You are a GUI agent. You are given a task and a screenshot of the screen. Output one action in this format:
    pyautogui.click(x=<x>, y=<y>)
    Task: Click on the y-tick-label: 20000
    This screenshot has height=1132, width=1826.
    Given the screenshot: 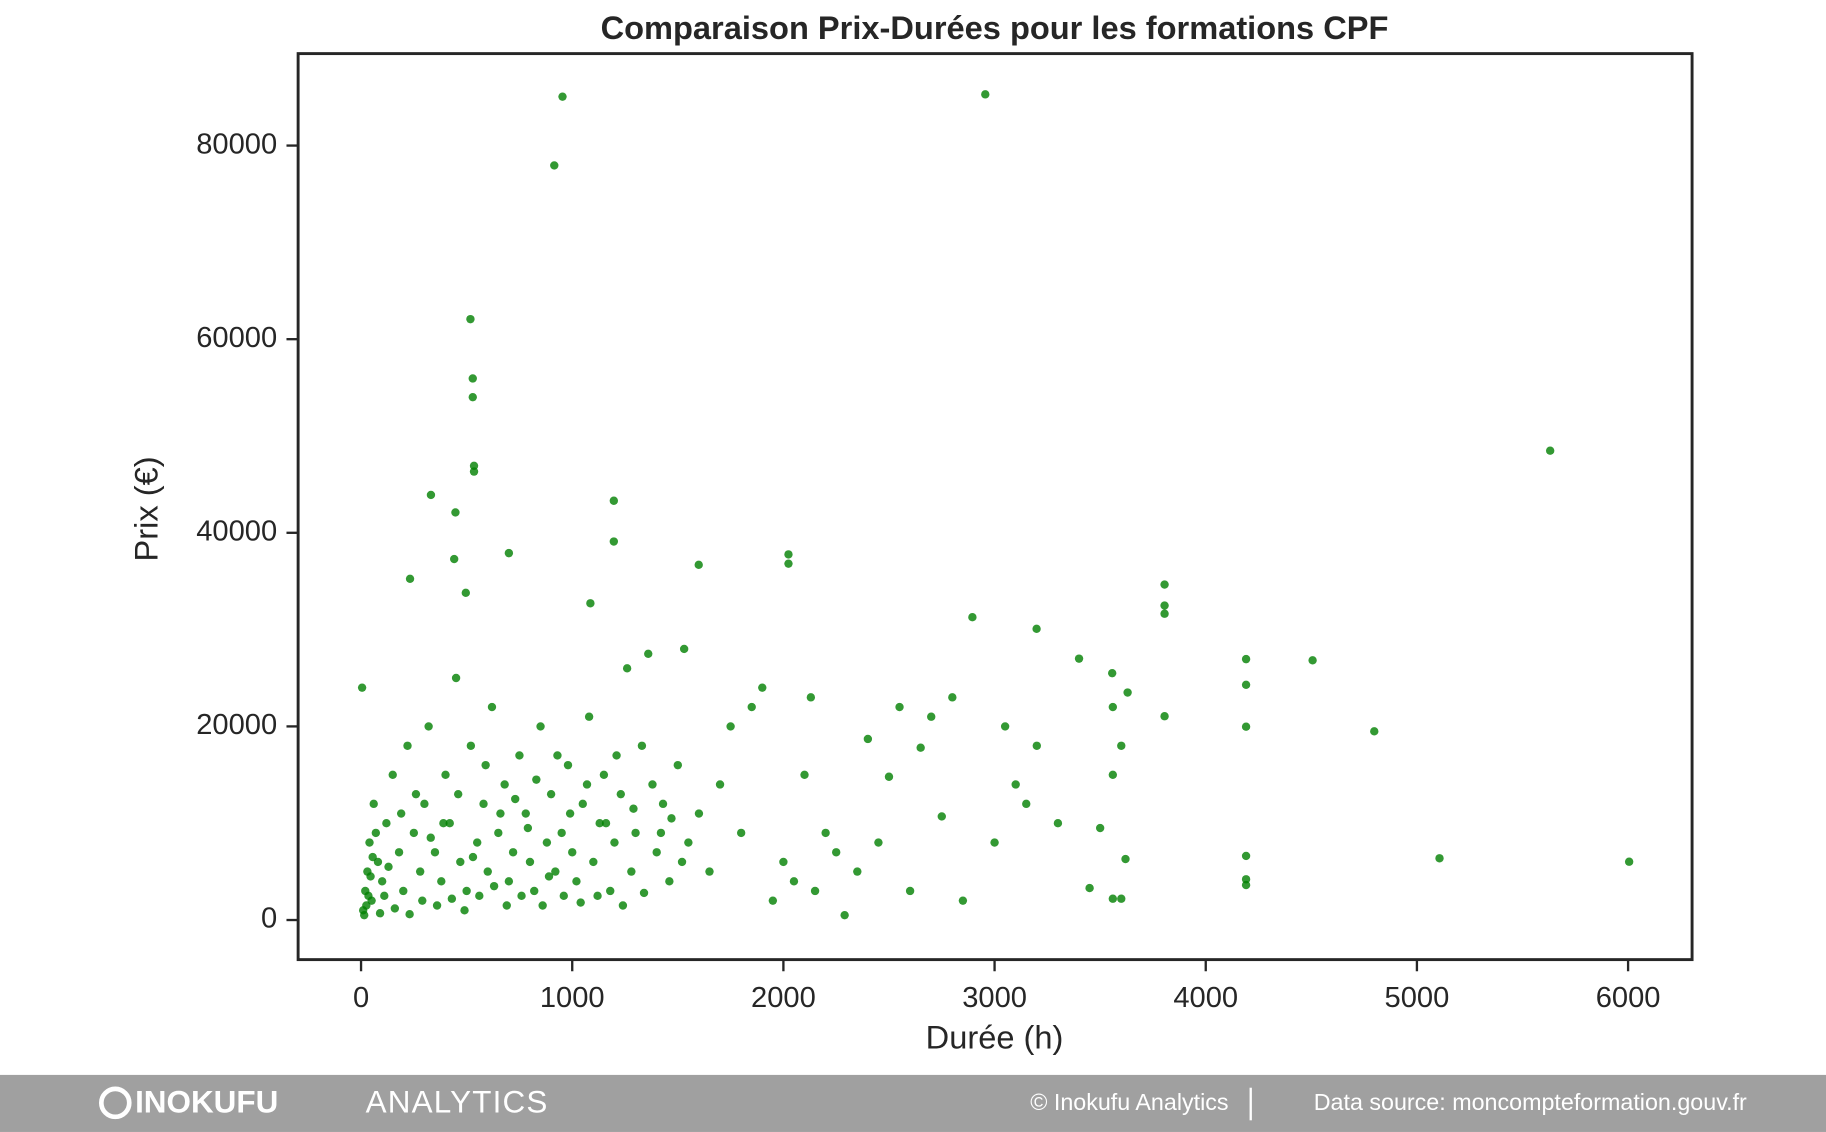 What is the action you would take?
    pyautogui.click(x=236, y=725)
    